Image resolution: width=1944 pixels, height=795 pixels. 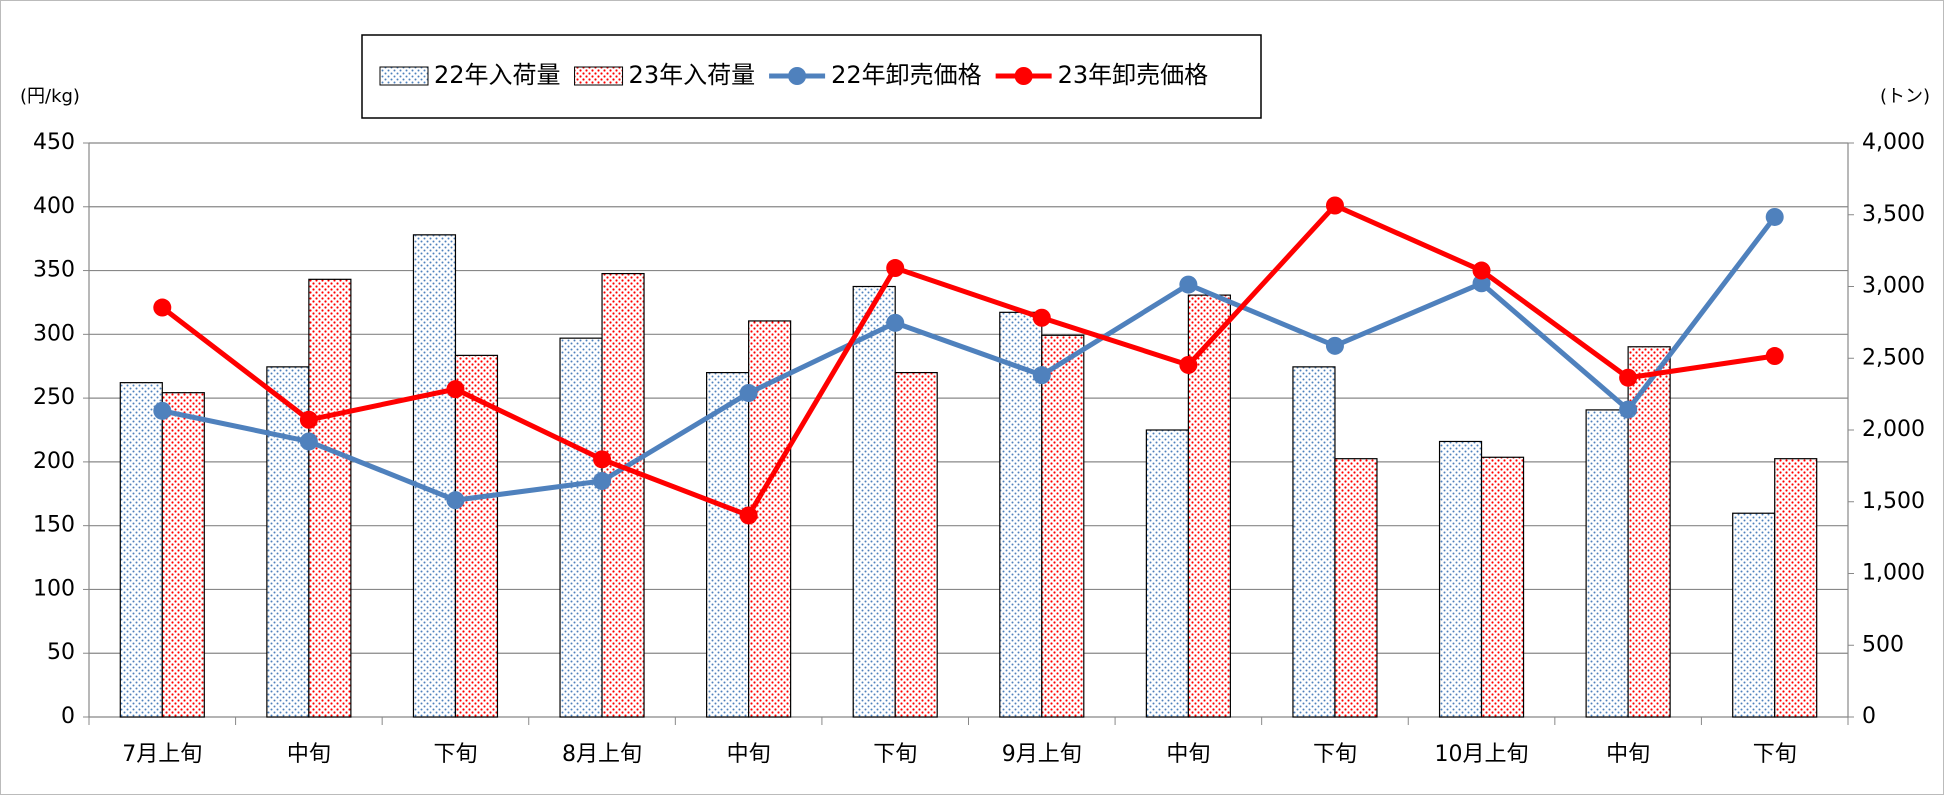 I want to click on y2-tick-label: 2,500, so click(x=1893, y=357).